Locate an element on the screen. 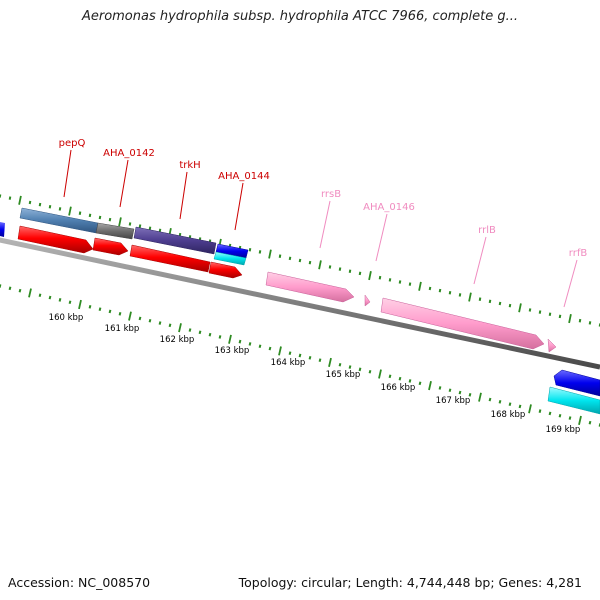 Image resolution: width=600 pixels, height=600 pixels. scale-label: 164 kbp is located at coordinates (288, 363).